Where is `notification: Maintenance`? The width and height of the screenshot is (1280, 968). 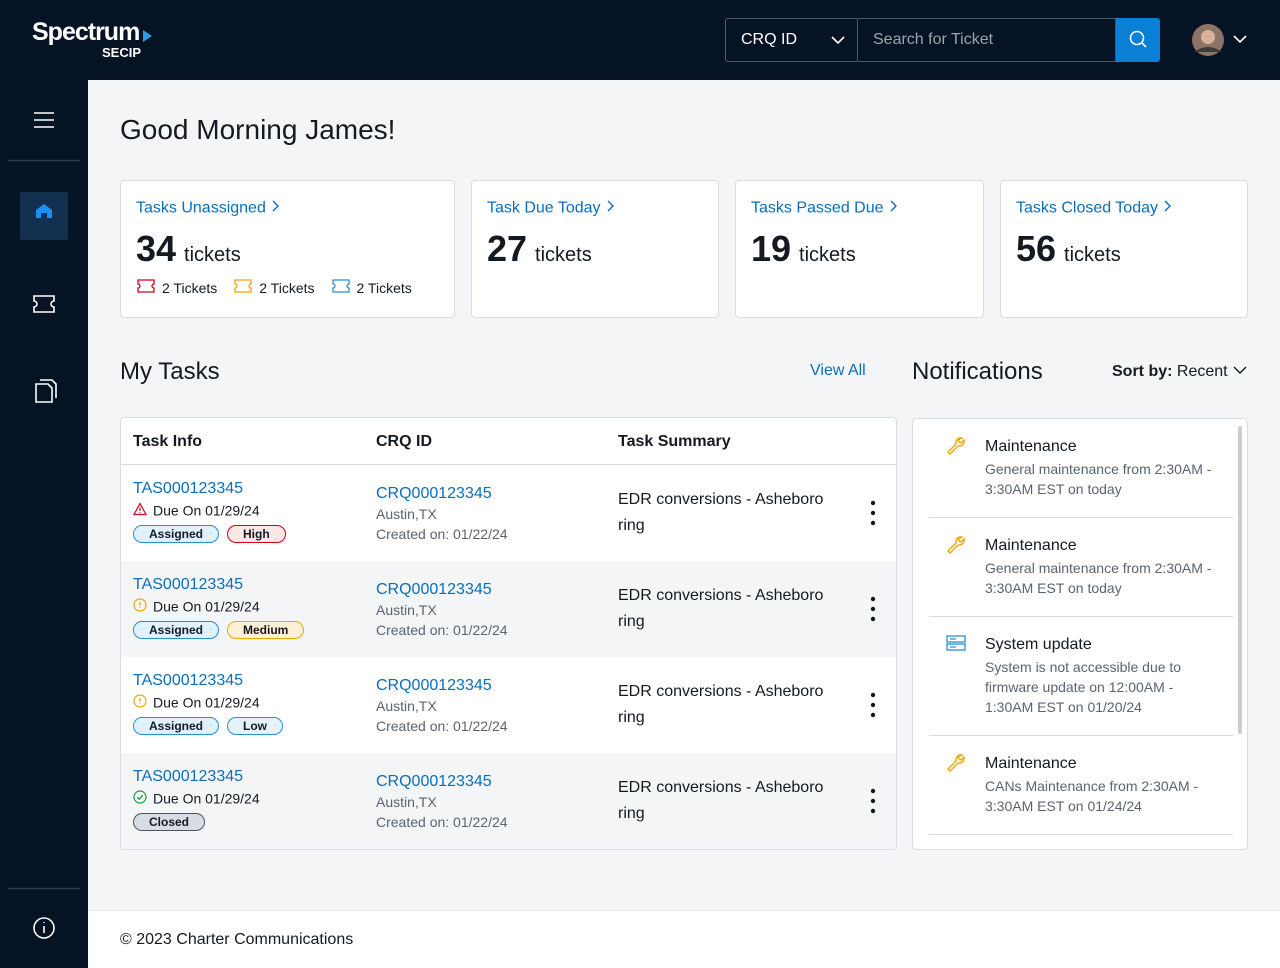
notification: Maintenance is located at coordinates (1081, 842).